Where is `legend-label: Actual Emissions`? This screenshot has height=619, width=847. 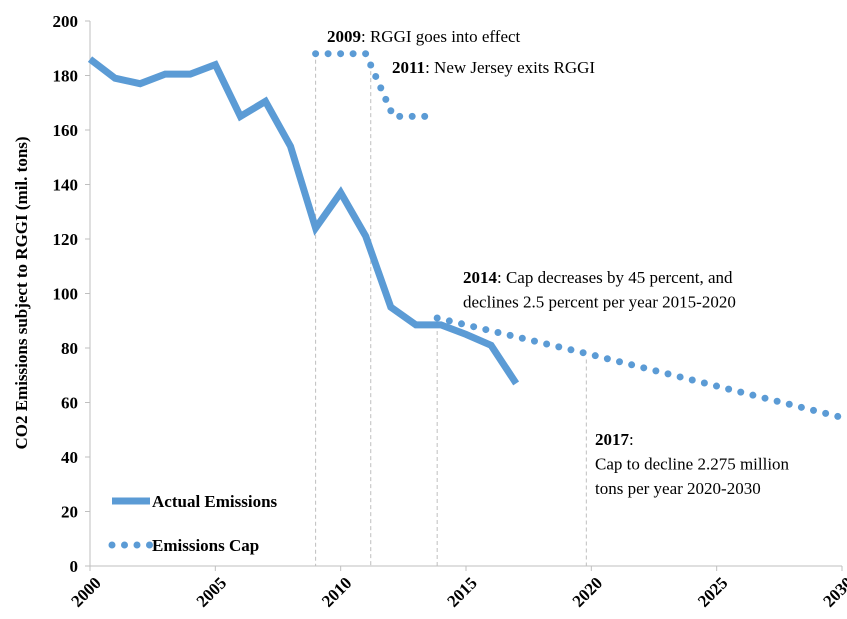
legend-label: Actual Emissions is located at coordinates (215, 501).